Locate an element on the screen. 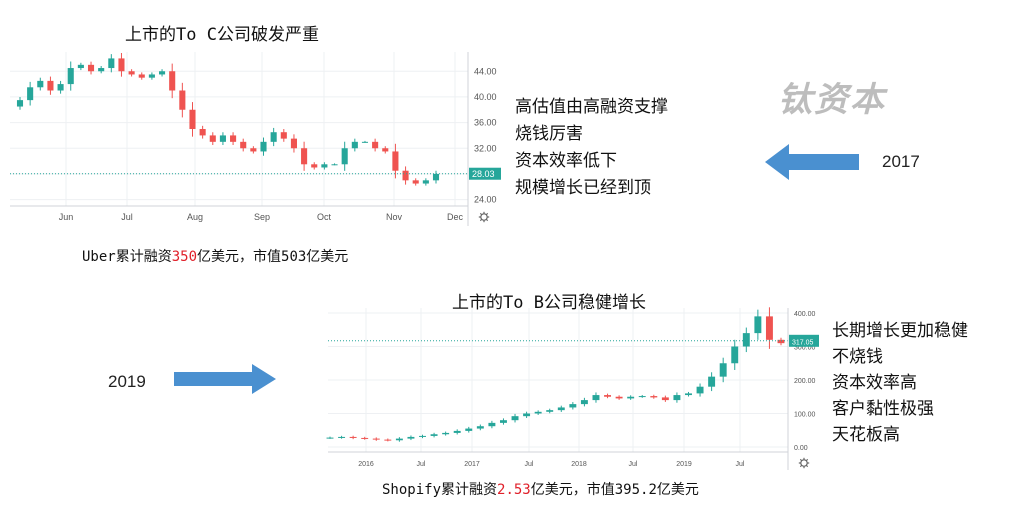 The width and height of the screenshot is (1028, 512). current-price-label: 28.03 is located at coordinates (483, 174).